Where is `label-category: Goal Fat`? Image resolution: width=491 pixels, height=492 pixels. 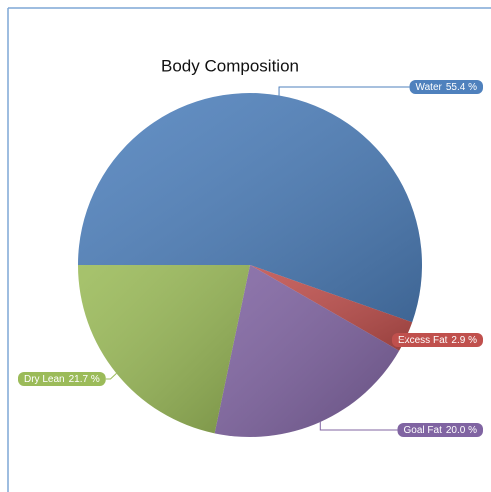
label-category: Goal Fat is located at coordinates (423, 430).